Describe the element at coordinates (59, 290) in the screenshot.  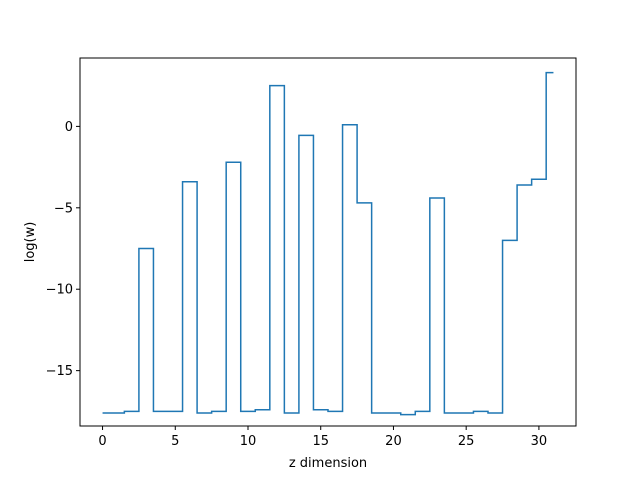
I see `y-tick-label: −10` at that location.